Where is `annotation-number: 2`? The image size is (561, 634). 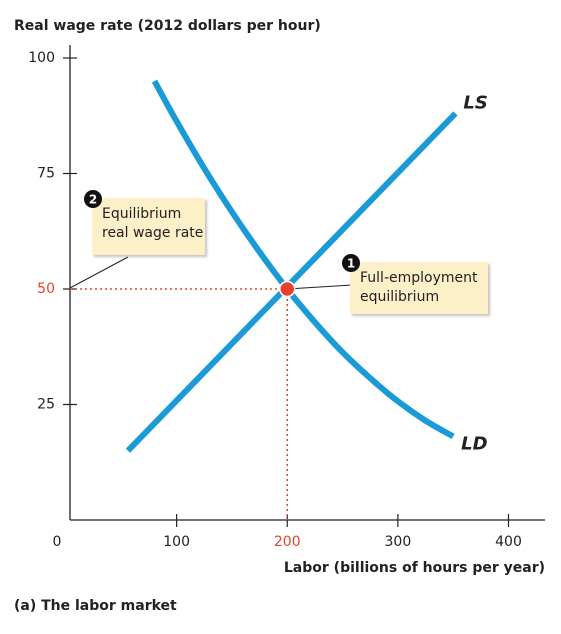 annotation-number: 2 is located at coordinates (93, 200).